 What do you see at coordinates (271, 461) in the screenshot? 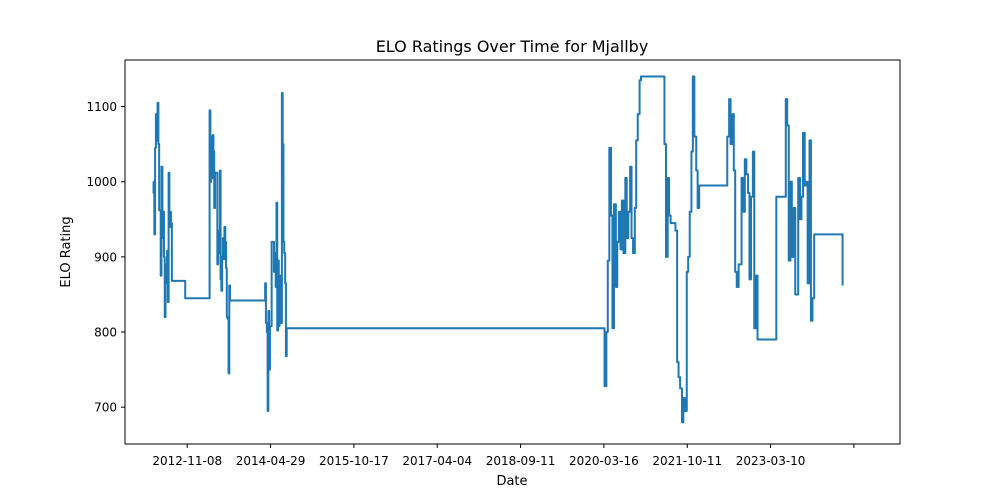
I see `x-tick-label-1: 2014-04-29` at bounding box center [271, 461].